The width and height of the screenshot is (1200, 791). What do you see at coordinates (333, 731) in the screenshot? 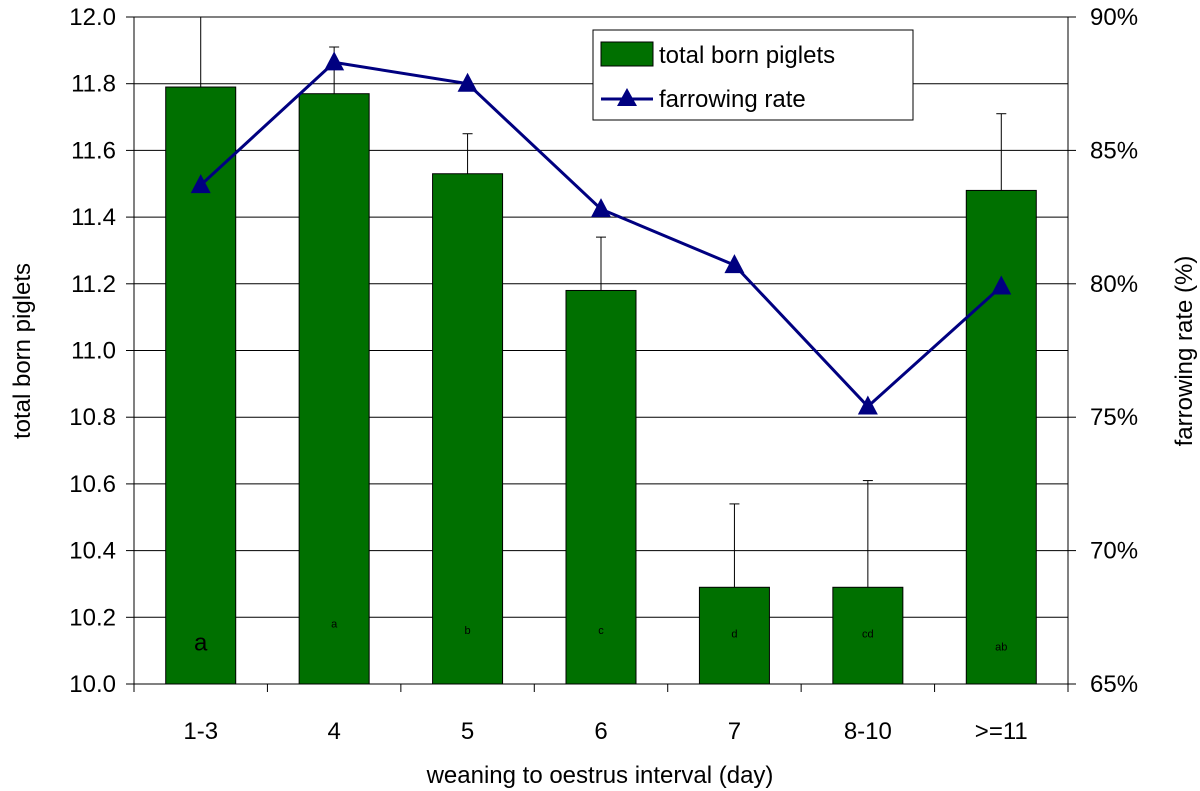
I see `x-tick-label: 4` at bounding box center [333, 731].